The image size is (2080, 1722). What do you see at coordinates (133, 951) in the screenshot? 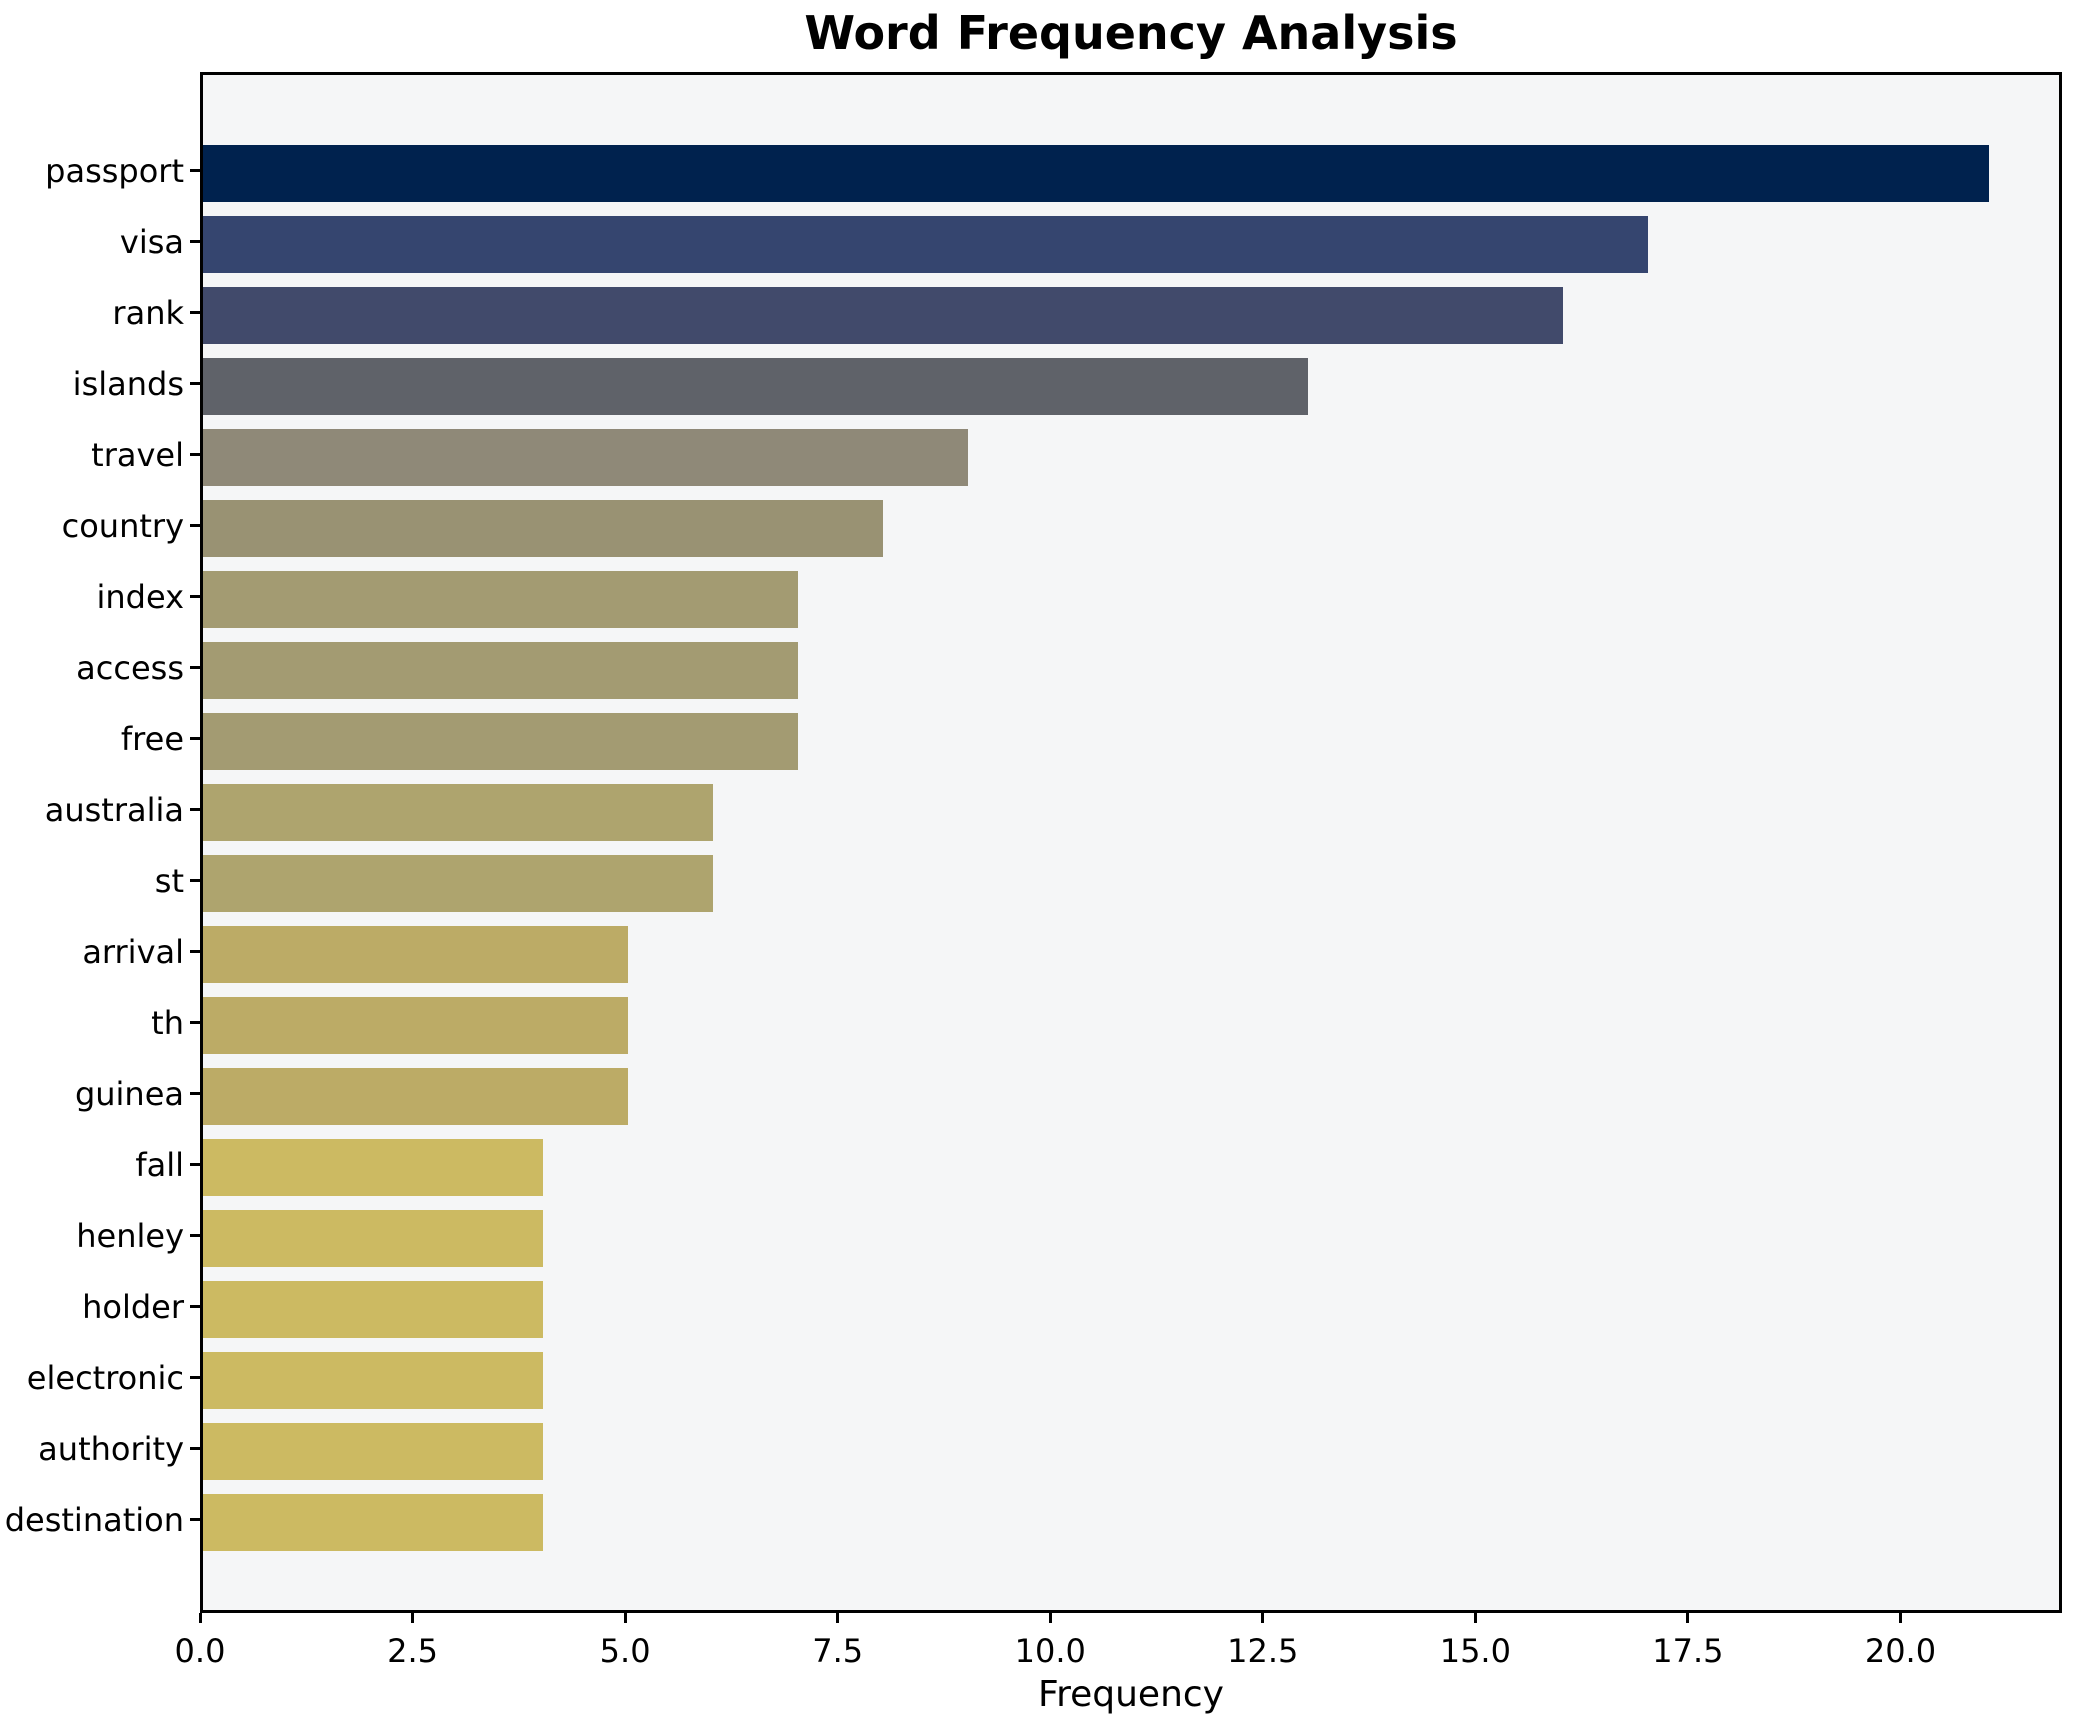
I see `ytick-label-arrival: arrival` at bounding box center [133, 951].